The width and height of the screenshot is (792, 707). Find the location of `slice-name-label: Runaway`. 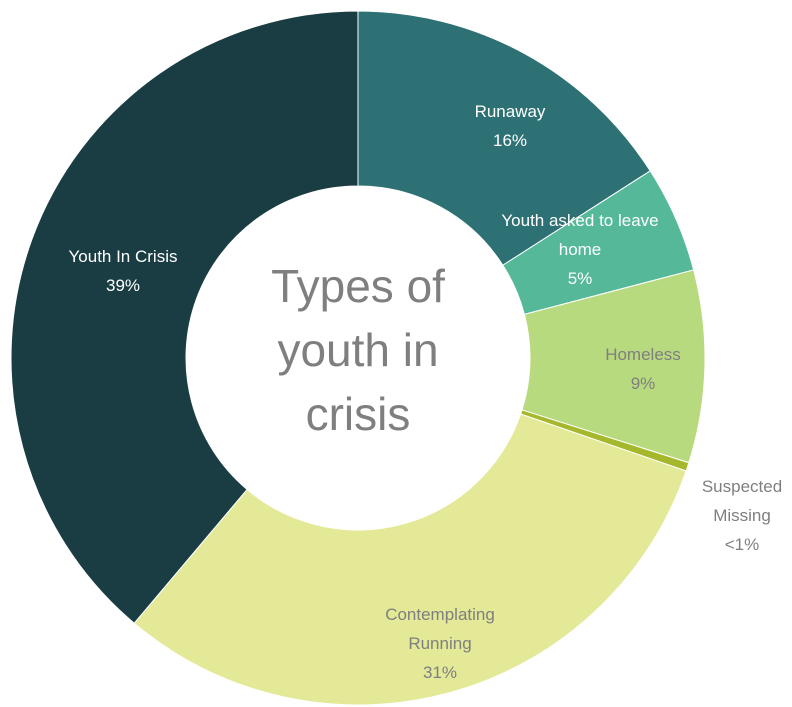

slice-name-label: Runaway is located at coordinates (510, 111).